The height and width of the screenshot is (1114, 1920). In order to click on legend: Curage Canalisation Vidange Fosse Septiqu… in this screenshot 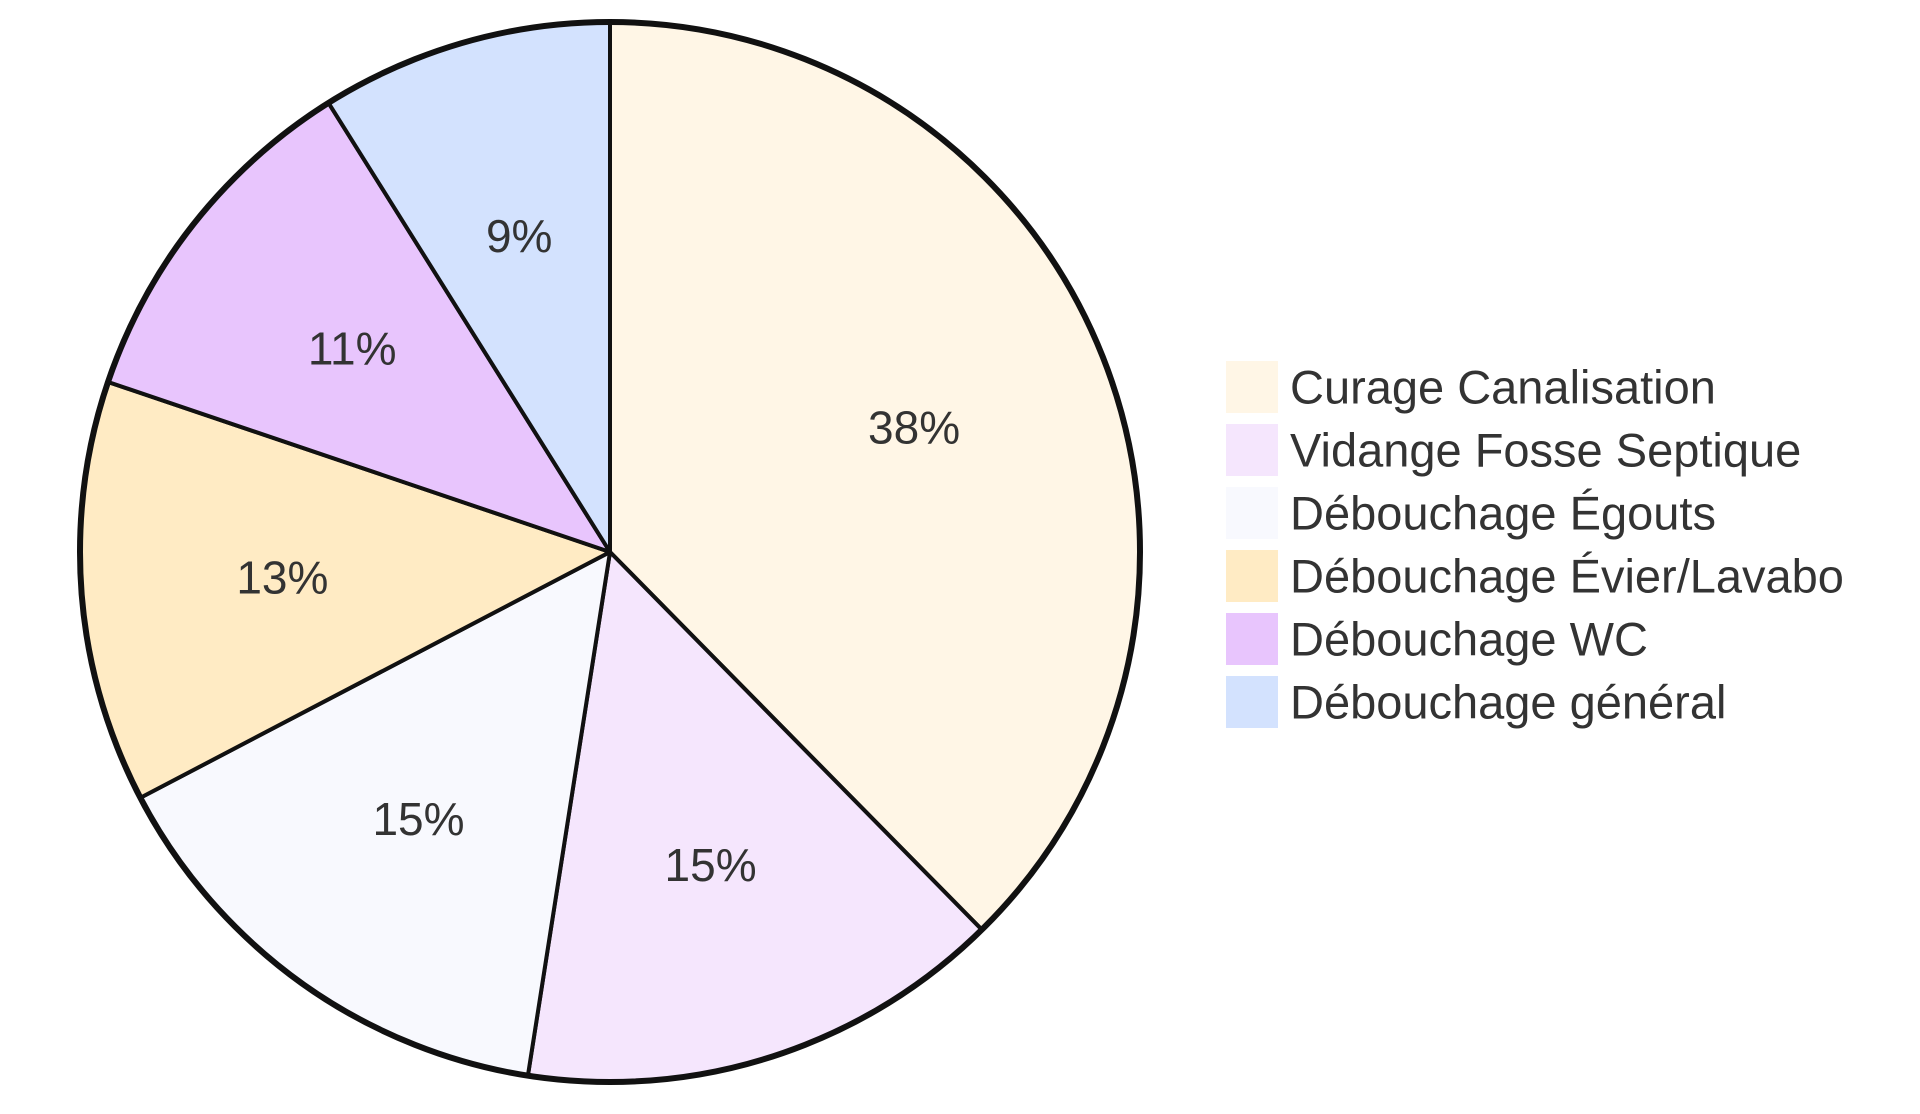, I will do `click(1535, 545)`.